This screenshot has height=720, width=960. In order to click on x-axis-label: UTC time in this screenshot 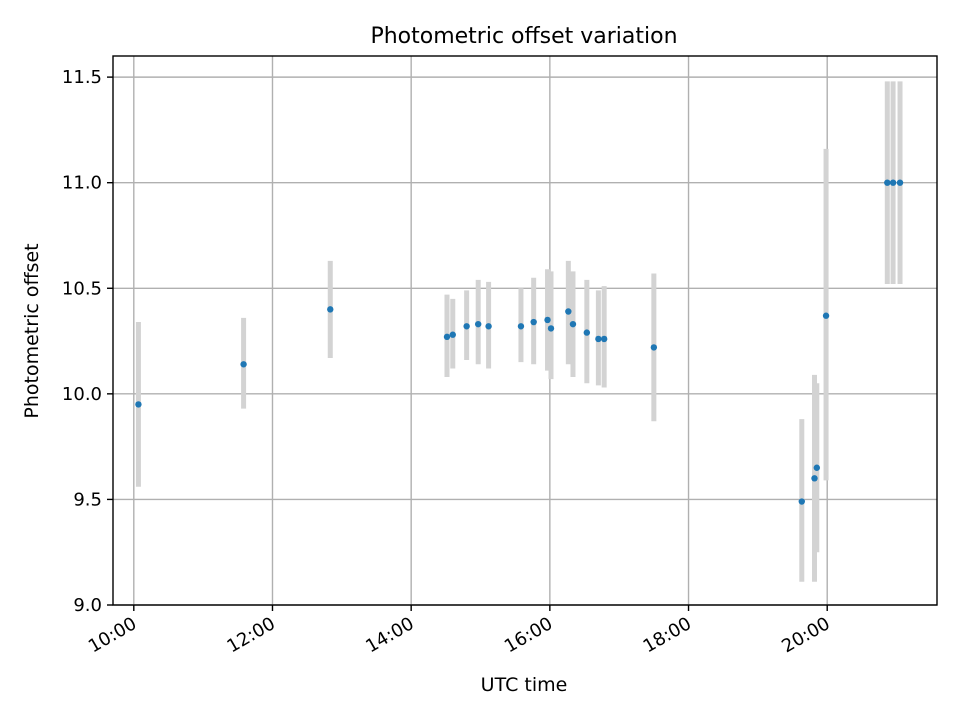, I will do `click(524, 685)`.